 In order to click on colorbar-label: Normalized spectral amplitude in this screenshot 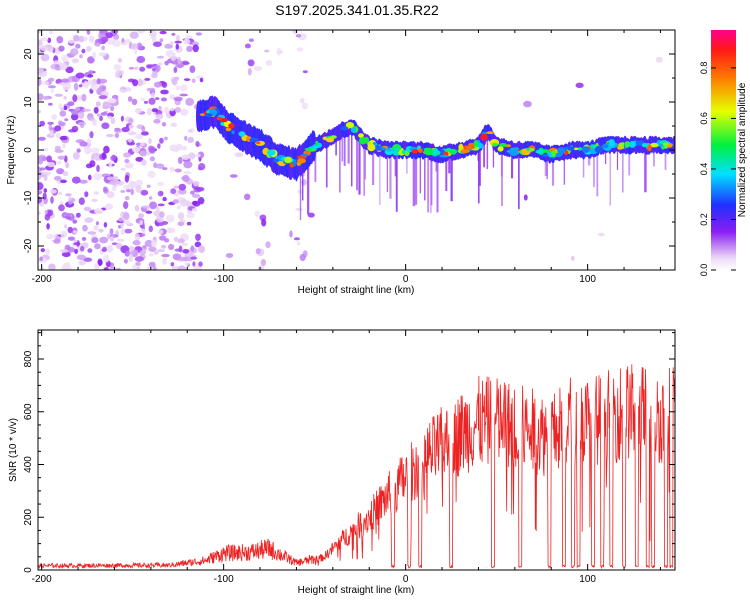, I will do `click(742, 149)`.